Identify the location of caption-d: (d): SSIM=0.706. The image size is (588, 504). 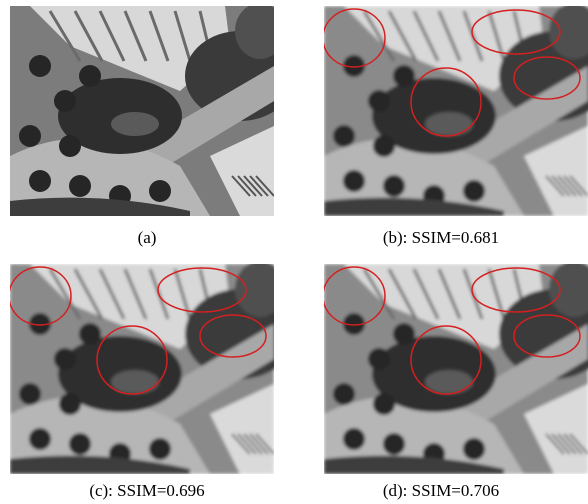
(441, 490).